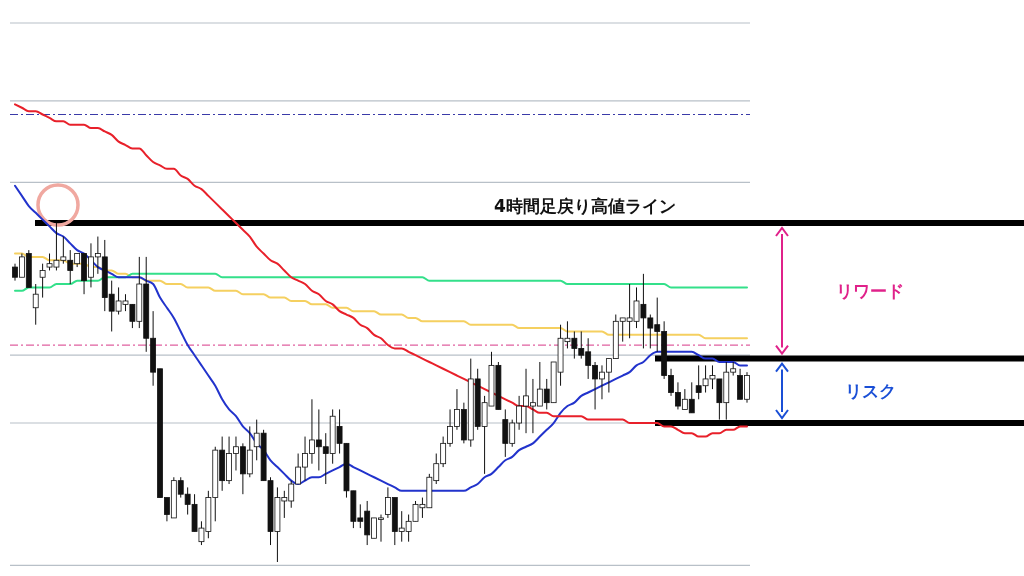 Image resolution: width=1024 pixels, height=576 pixels. Describe the element at coordinates (585, 206) in the screenshot. I see `ref-line-label: 4時間足戻り高値ライン` at that location.